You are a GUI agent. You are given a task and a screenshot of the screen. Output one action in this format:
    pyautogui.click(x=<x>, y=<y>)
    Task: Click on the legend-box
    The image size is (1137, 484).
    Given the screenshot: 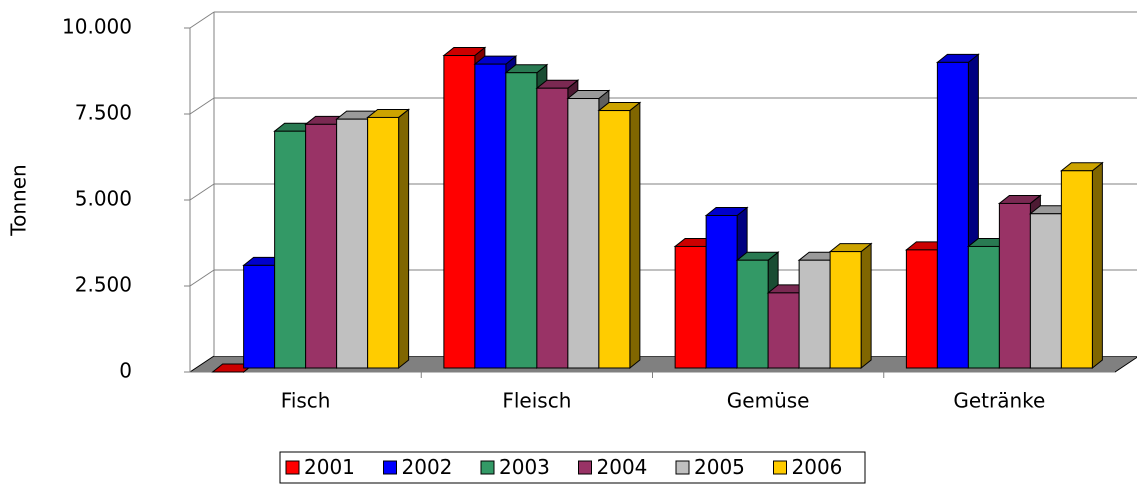 What is the action you would take?
    pyautogui.click(x=572, y=467)
    